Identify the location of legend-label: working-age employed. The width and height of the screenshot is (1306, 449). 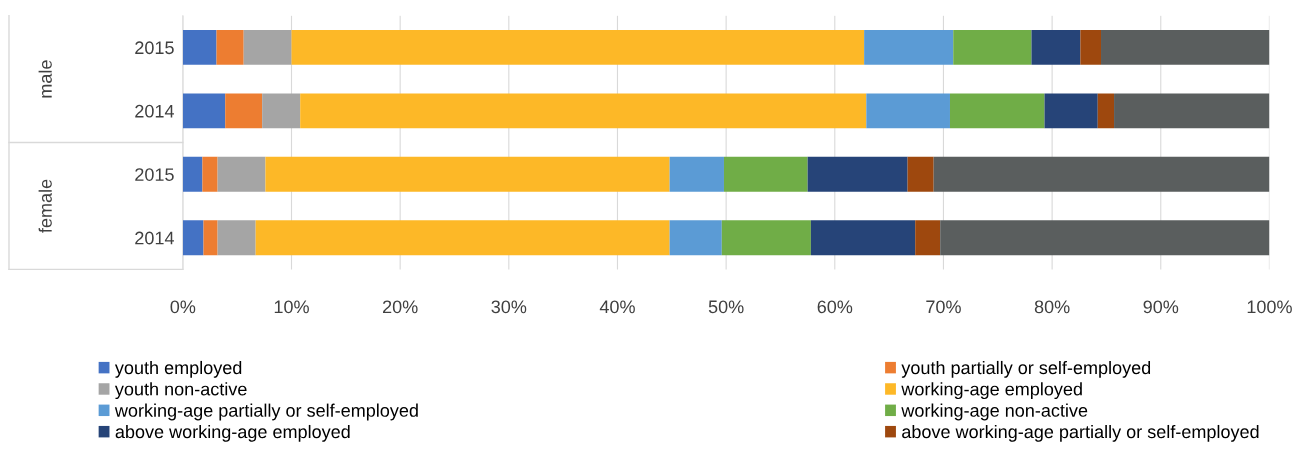
(991, 391).